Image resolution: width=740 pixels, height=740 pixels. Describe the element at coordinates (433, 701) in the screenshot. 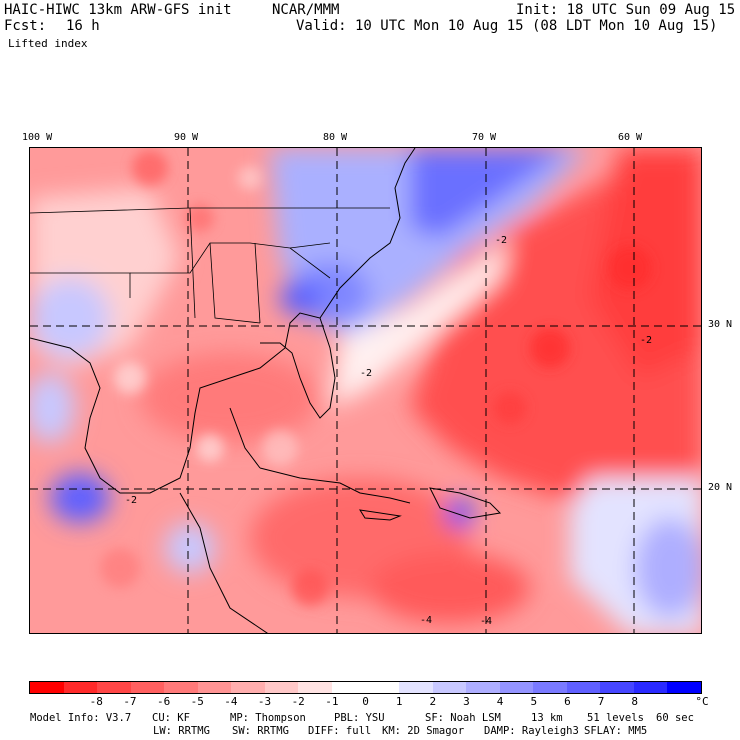

I see `colorbar-tick-label: 2` at that location.